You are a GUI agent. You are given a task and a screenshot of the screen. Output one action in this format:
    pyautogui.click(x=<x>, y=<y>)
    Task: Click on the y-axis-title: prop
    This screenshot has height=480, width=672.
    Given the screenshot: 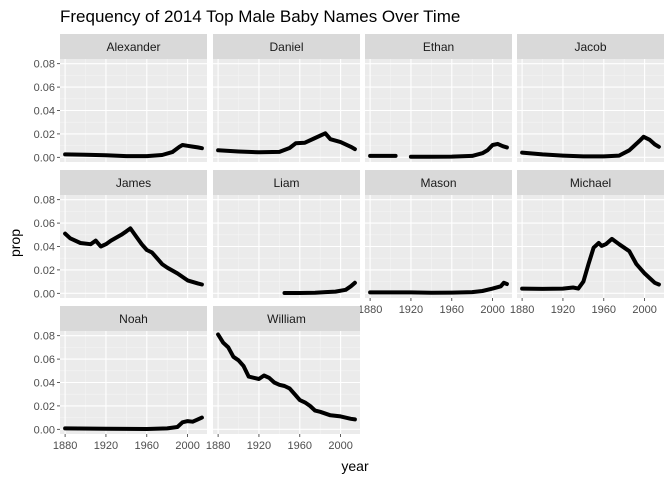 What is the action you would take?
    pyautogui.click(x=15, y=243)
    